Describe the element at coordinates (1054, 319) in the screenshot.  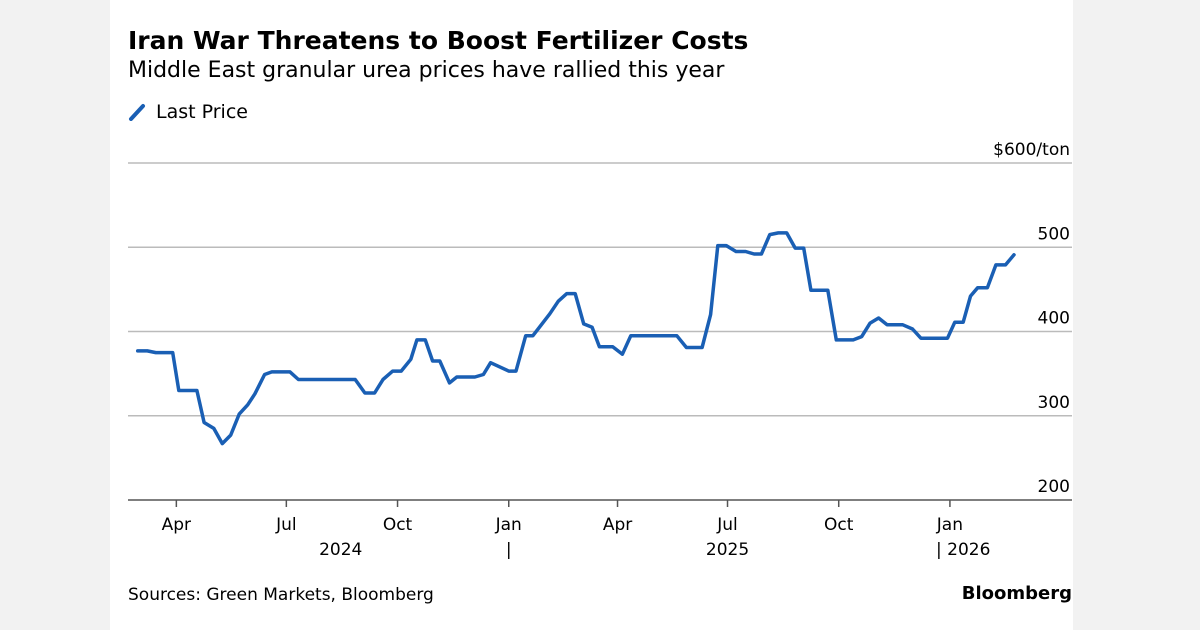
I see `y-tick-label: 400` at that location.